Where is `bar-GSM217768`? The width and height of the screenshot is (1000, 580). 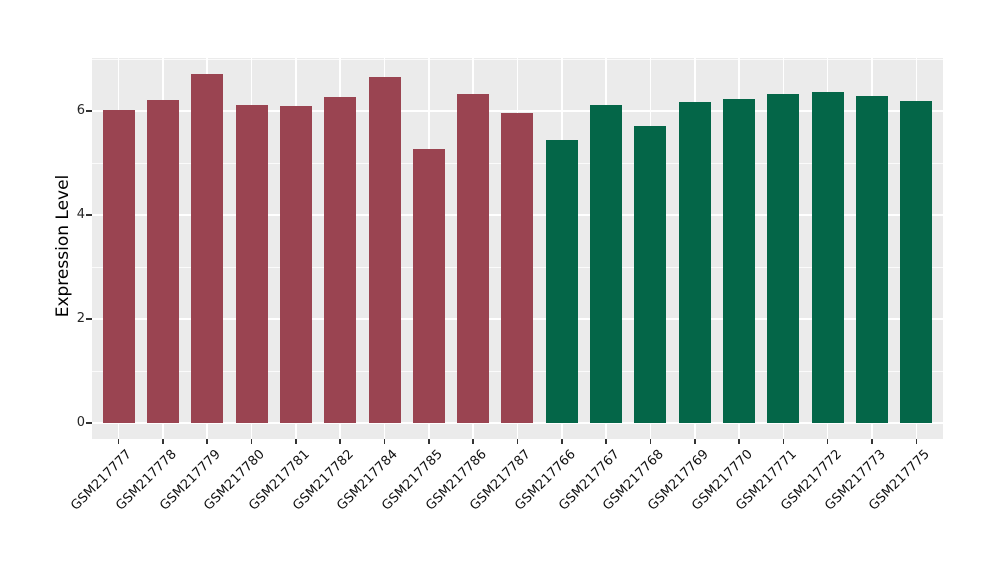
bar-GSM217768 is located at coordinates (650, 274).